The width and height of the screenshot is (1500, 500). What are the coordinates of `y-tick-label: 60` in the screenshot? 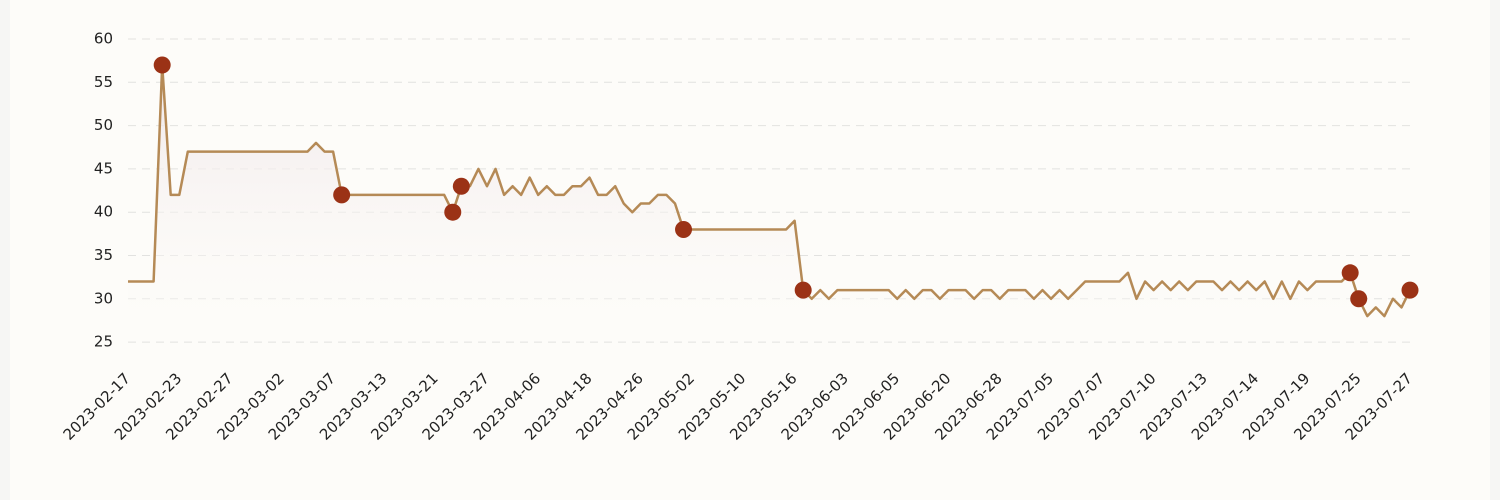 It's located at (103, 39).